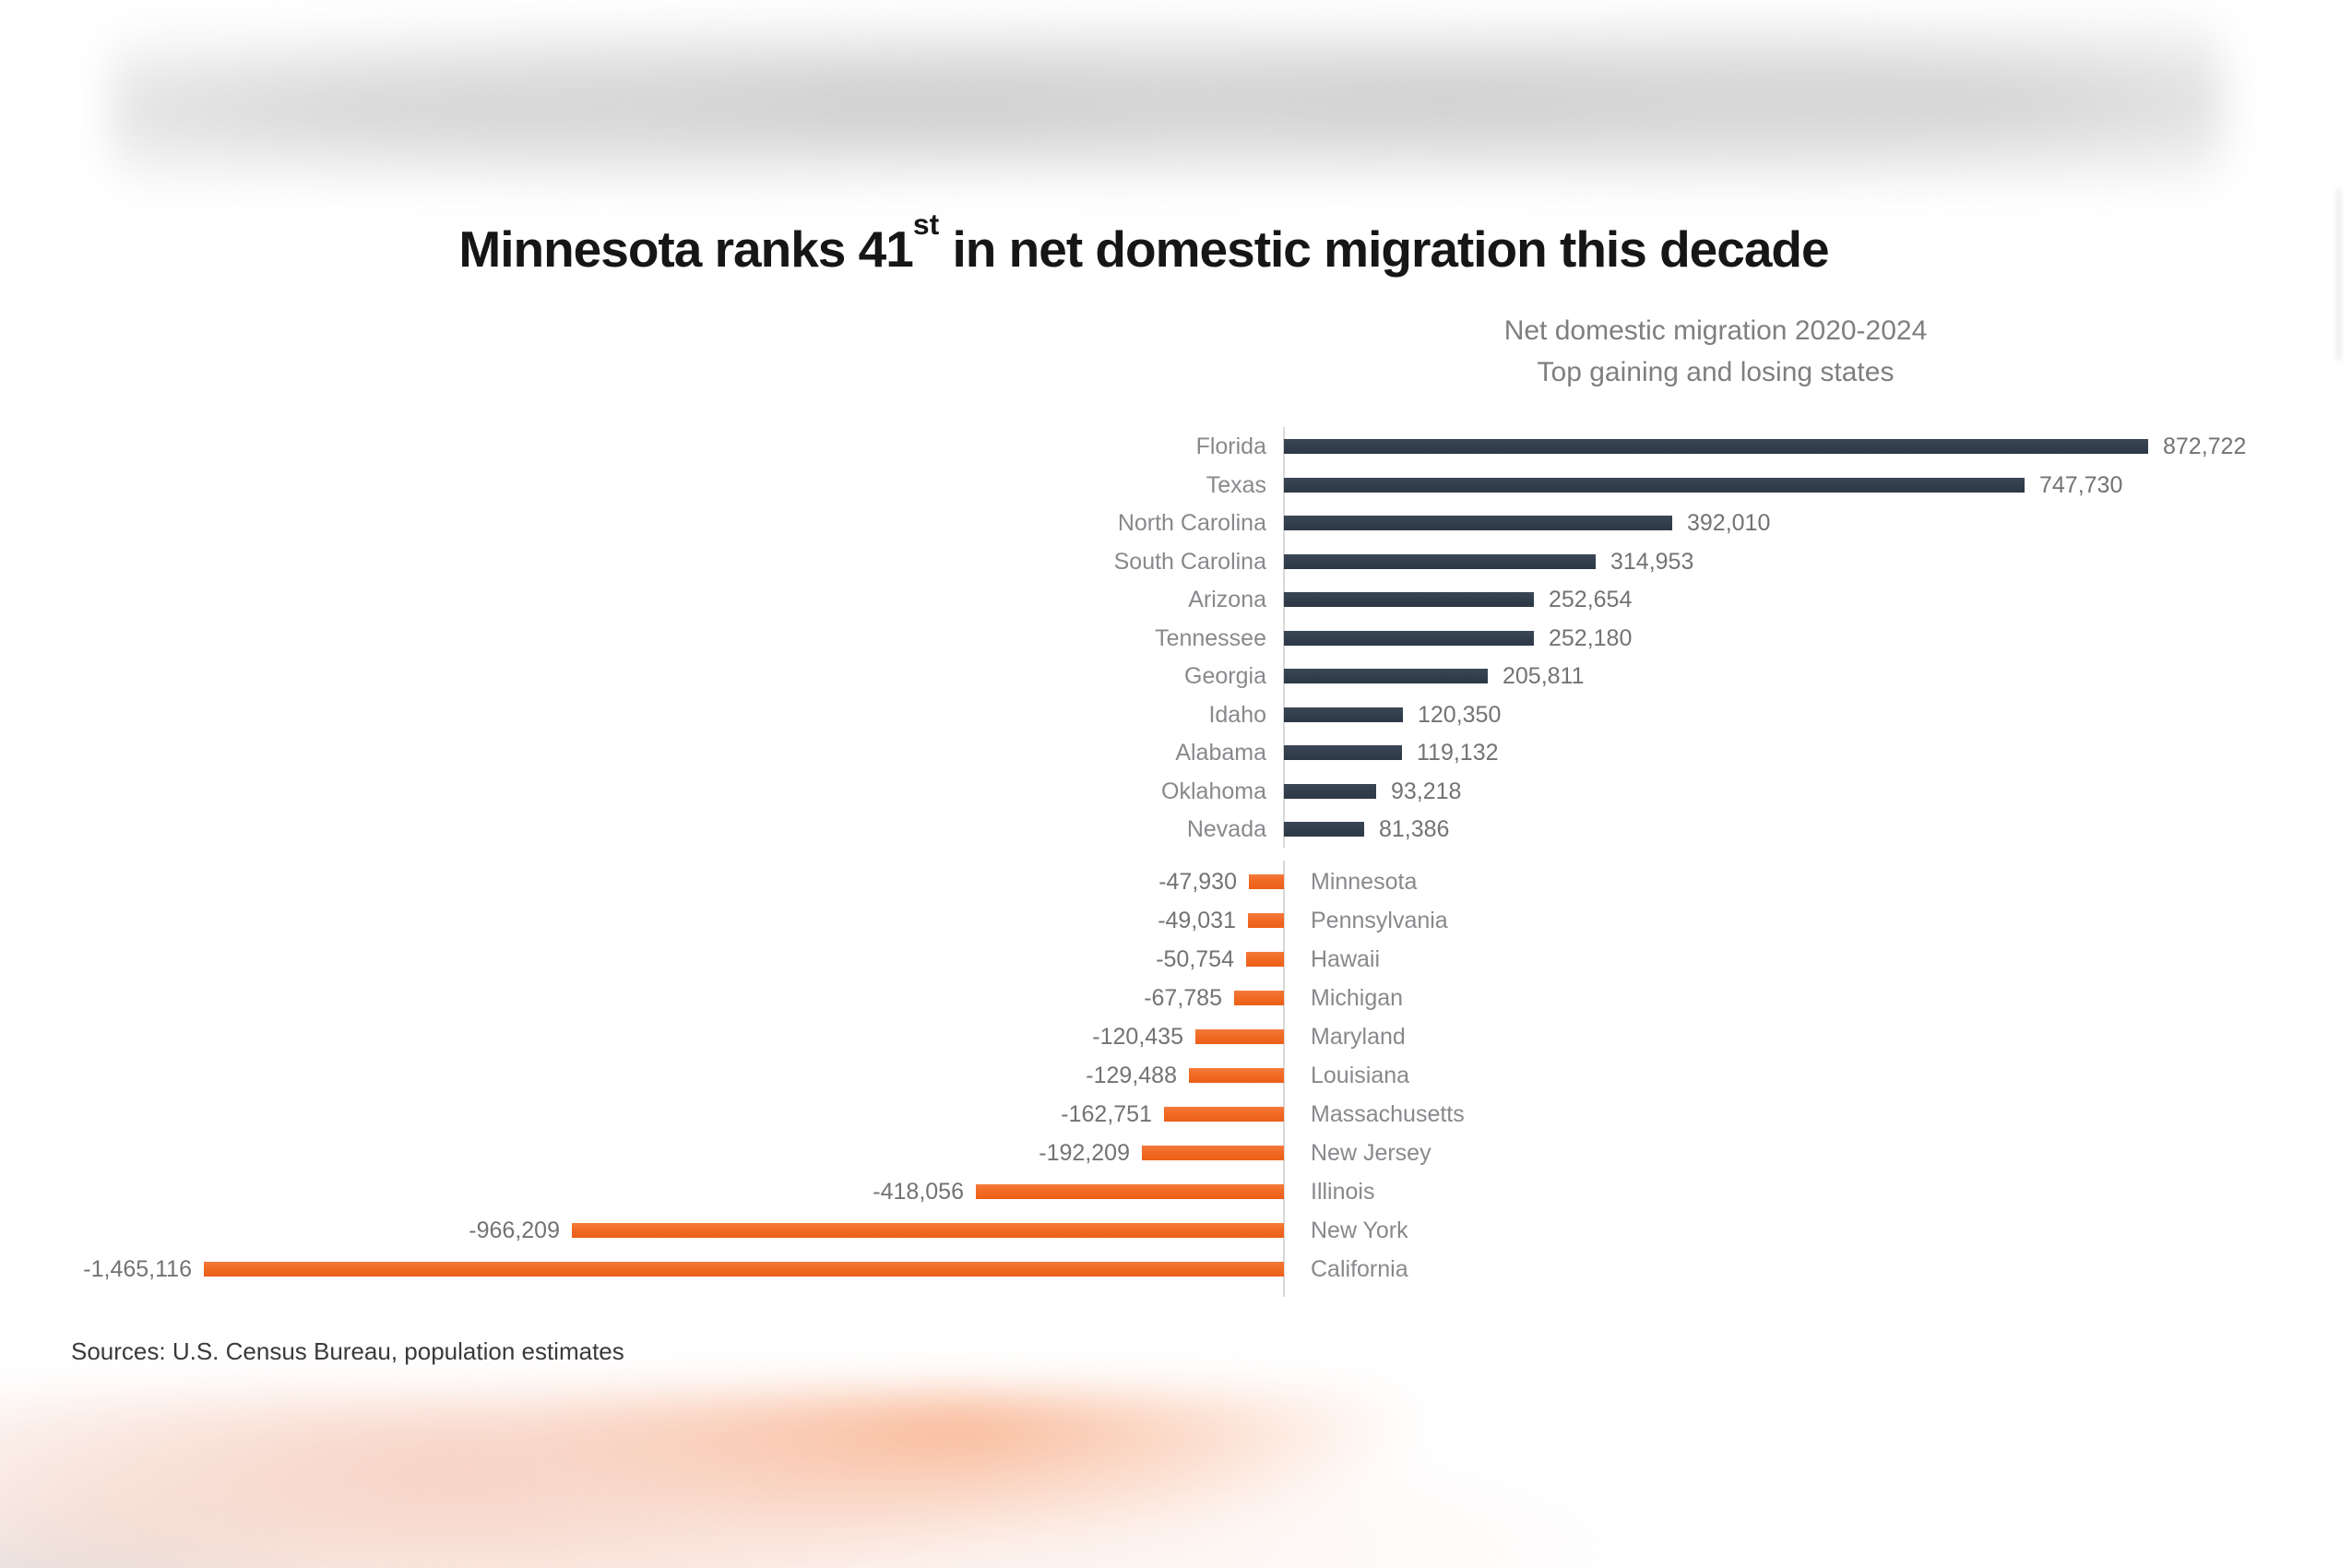 The width and height of the screenshot is (2352, 1568). I want to click on state-label-arizona: Arizona, so click(1227, 599).